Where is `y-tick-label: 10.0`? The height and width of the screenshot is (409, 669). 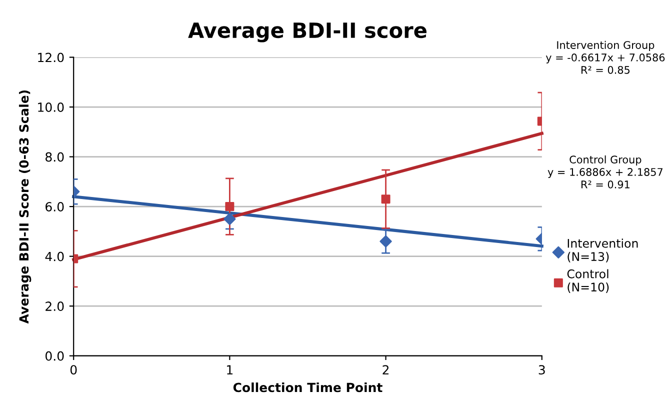 y-tick-label: 10.0 is located at coordinates (51, 107).